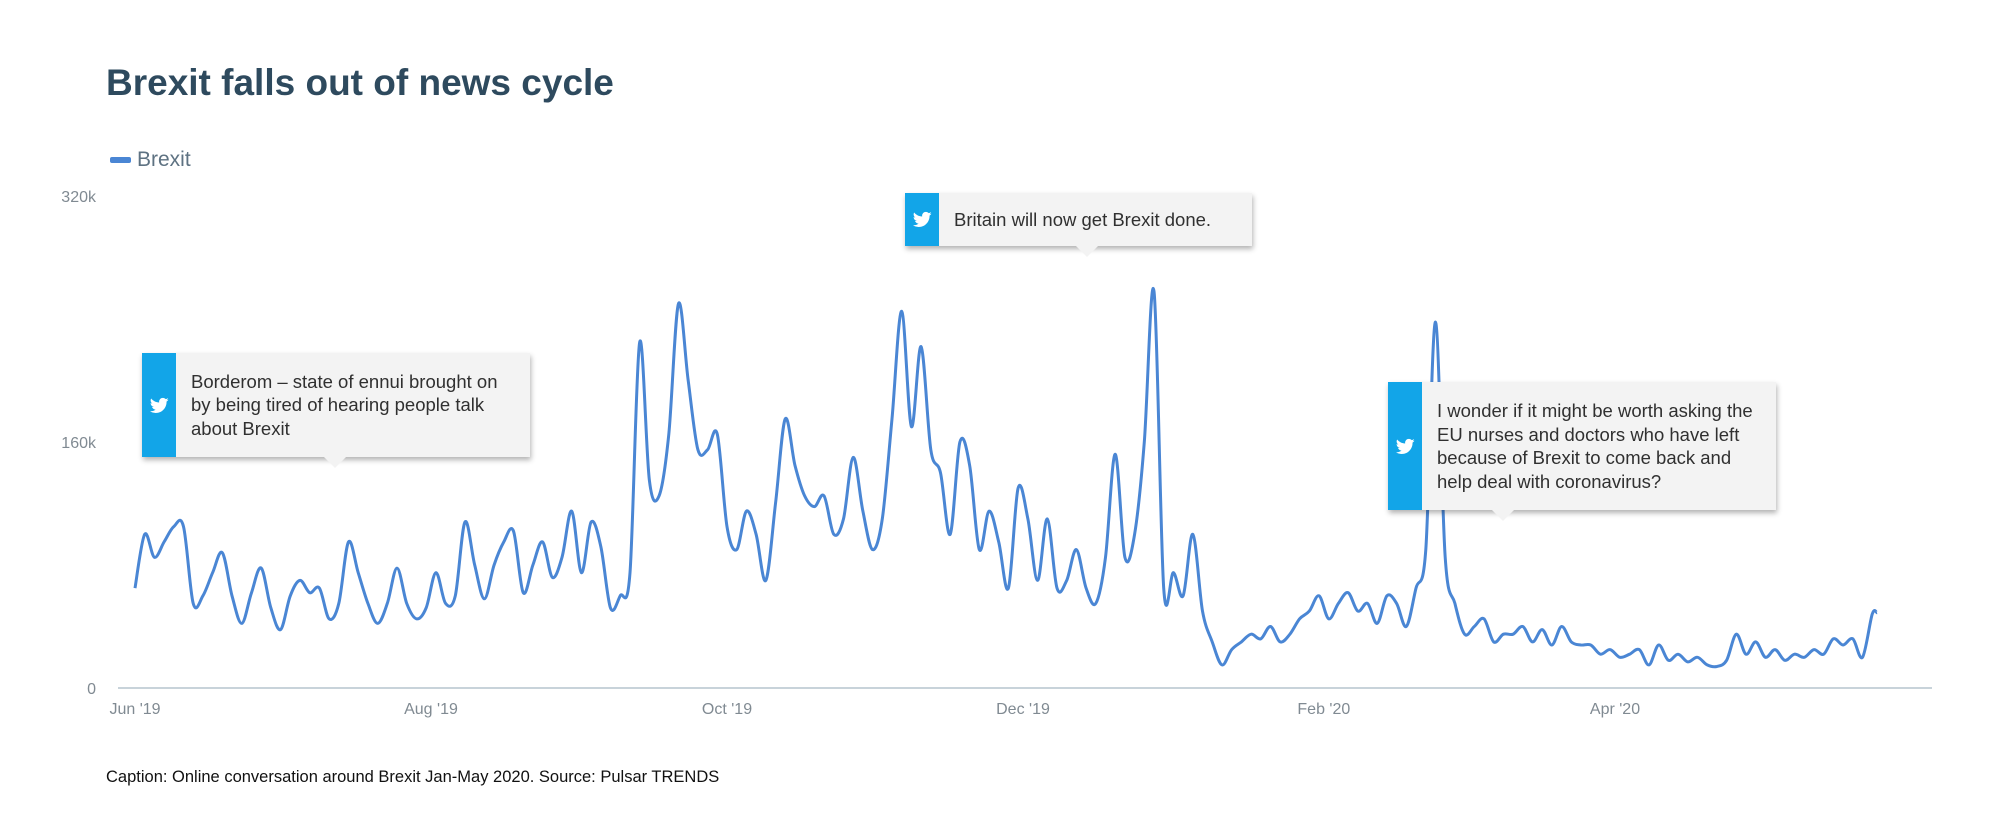  I want to click on tweet-text: Britain will now get Brexit done., so click(1083, 219).